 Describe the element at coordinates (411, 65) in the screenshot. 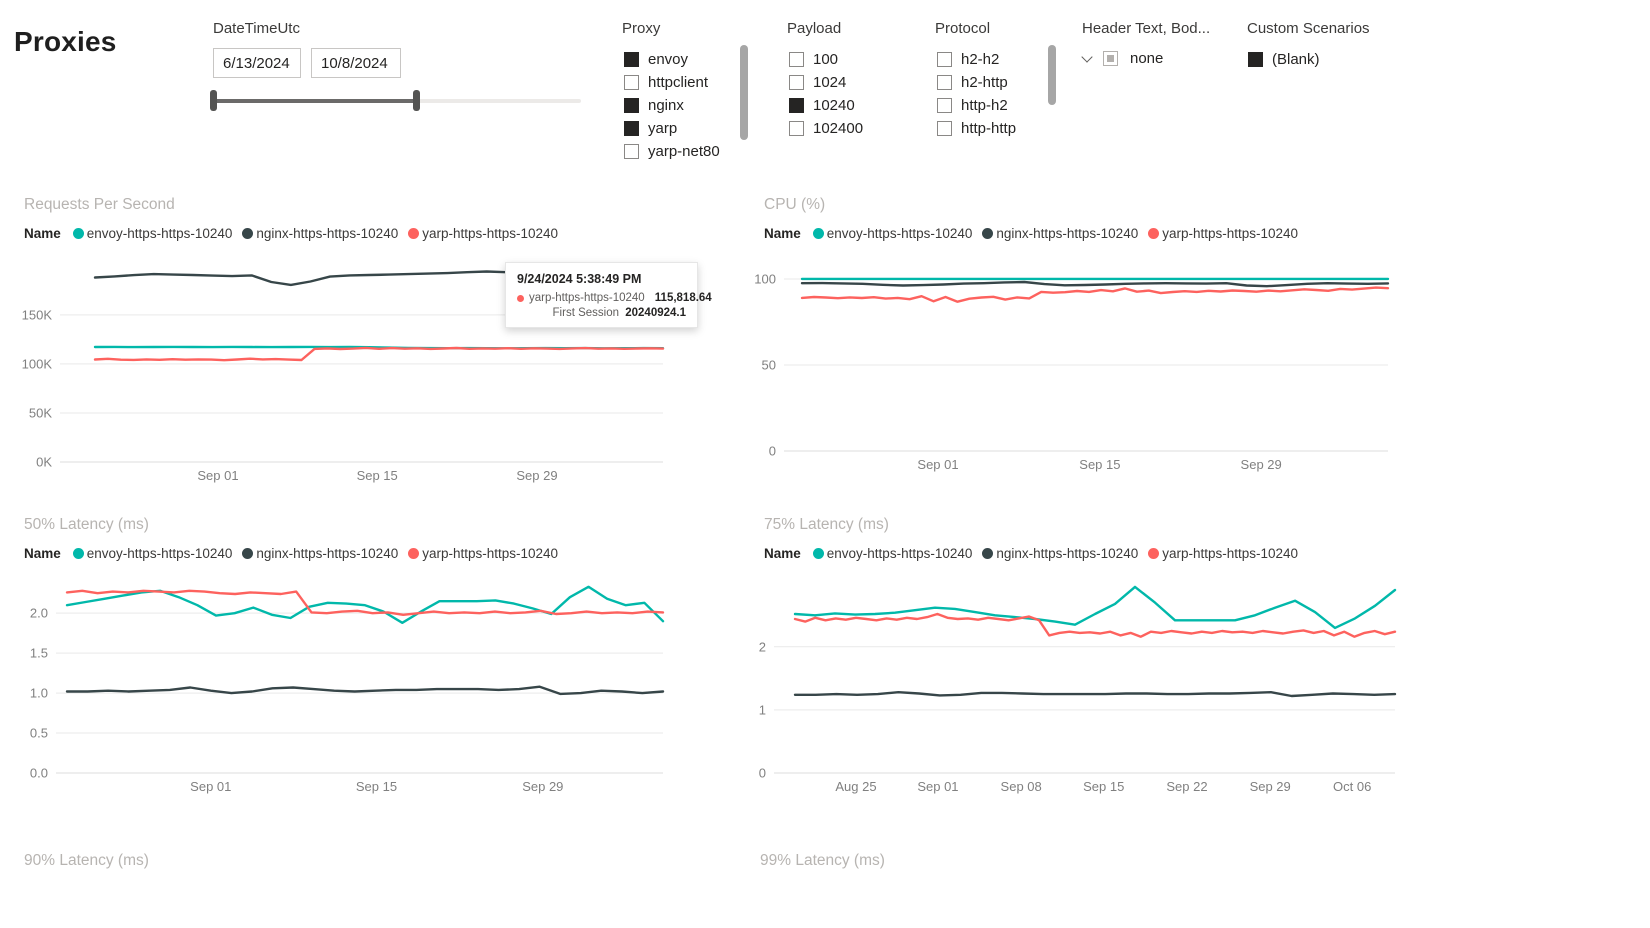

I see `slicer-datetime: DateTimeUtc` at that location.